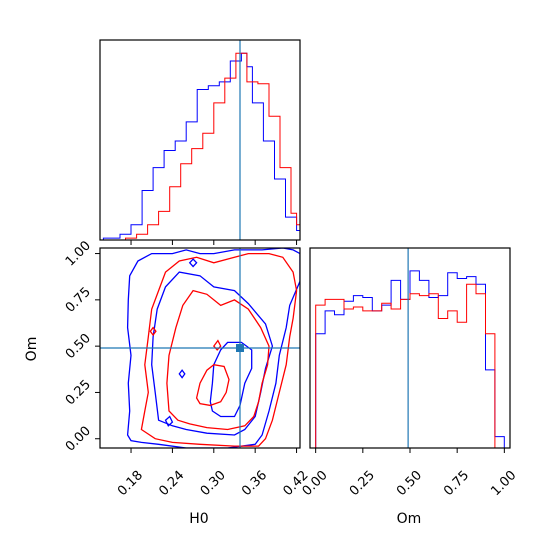  I want to click on y-tick-label: 0.50, so click(78, 346).